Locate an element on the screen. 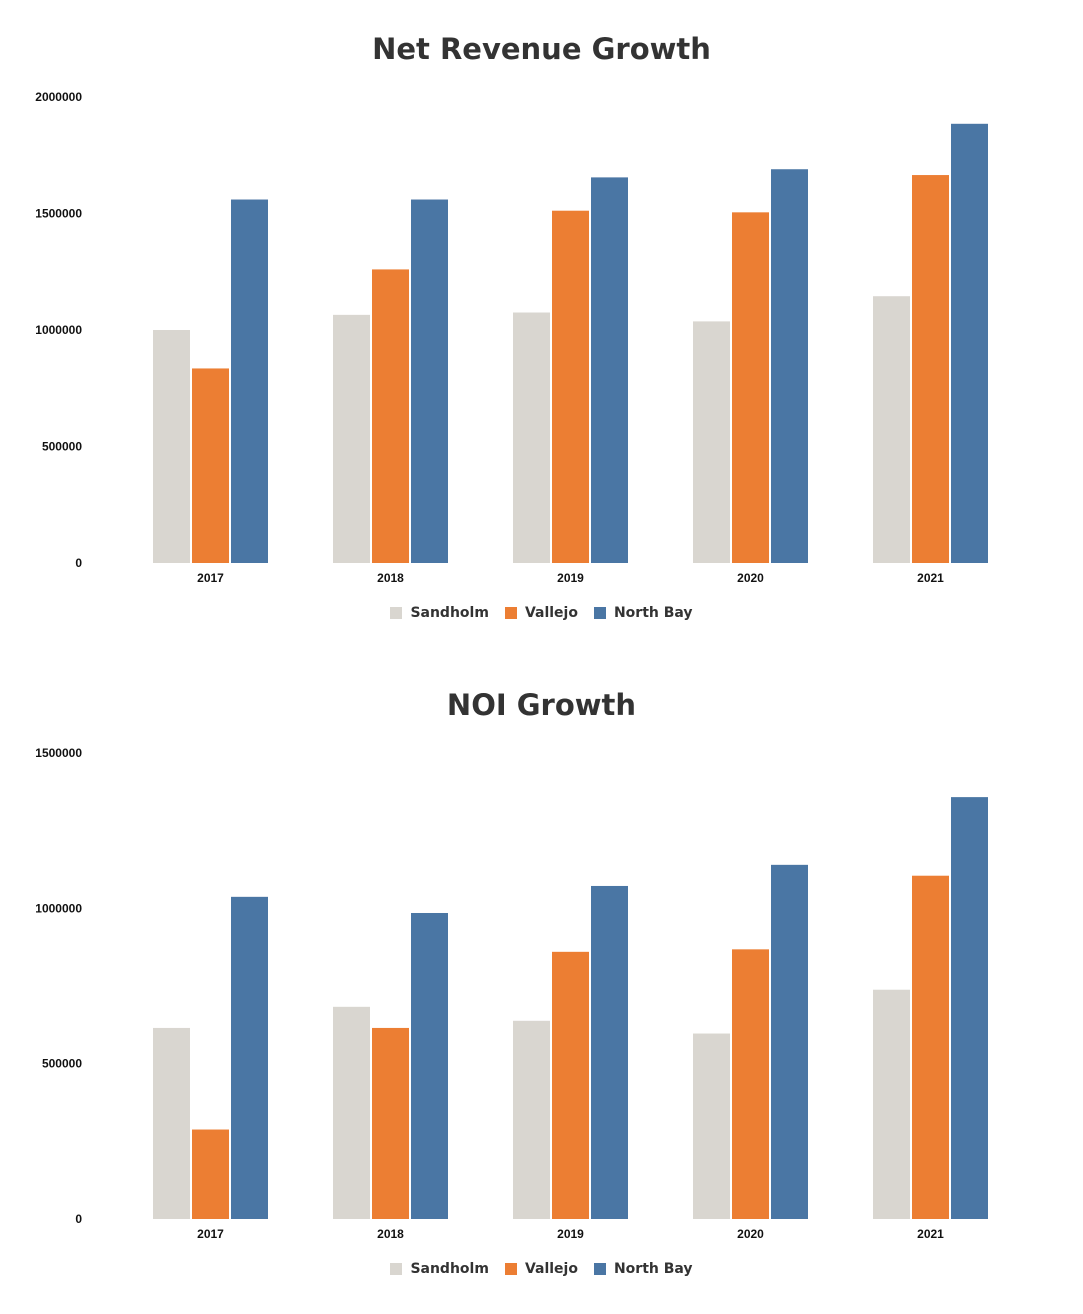 The height and width of the screenshot is (1314, 1083). chart-title: Net Revenue Growth is located at coordinates (541, 49).